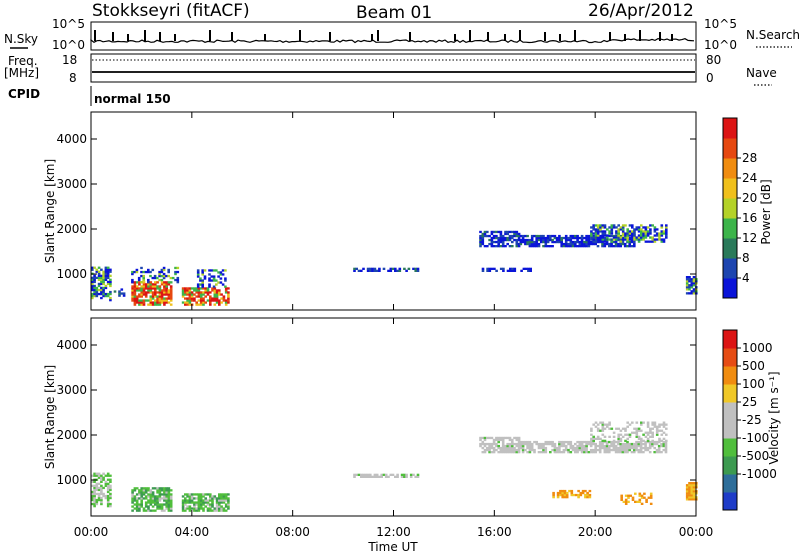 This screenshot has width=800, height=554. Describe the element at coordinates (24, 94) in the screenshot. I see `cpid-label: CPID` at that location.